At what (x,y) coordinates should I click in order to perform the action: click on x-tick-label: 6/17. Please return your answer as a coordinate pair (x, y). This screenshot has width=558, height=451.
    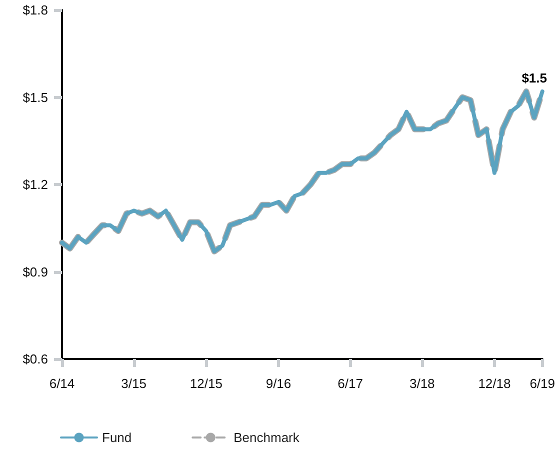
    Looking at the image, I should click on (350, 383).